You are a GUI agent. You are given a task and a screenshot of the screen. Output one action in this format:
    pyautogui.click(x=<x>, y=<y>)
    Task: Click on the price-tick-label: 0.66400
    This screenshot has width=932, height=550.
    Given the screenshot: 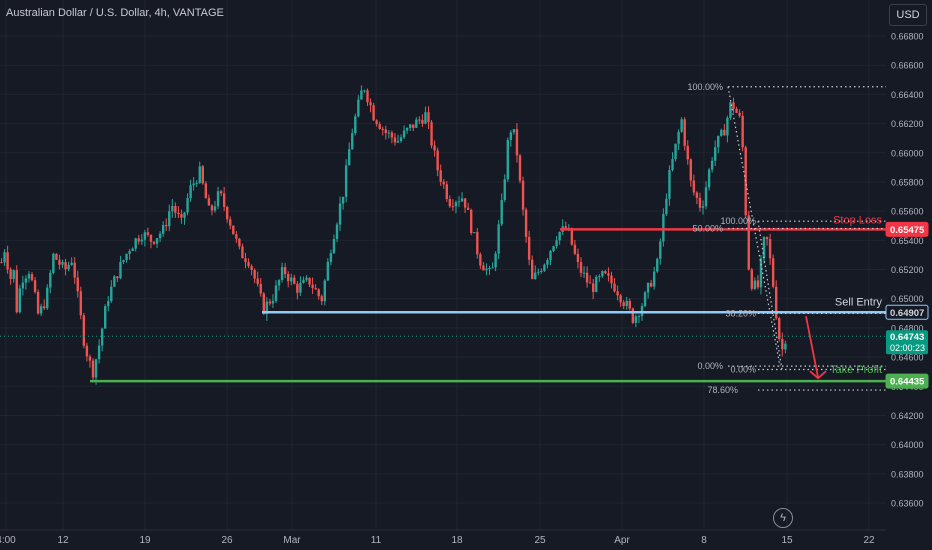 What is the action you would take?
    pyautogui.click(x=907, y=95)
    